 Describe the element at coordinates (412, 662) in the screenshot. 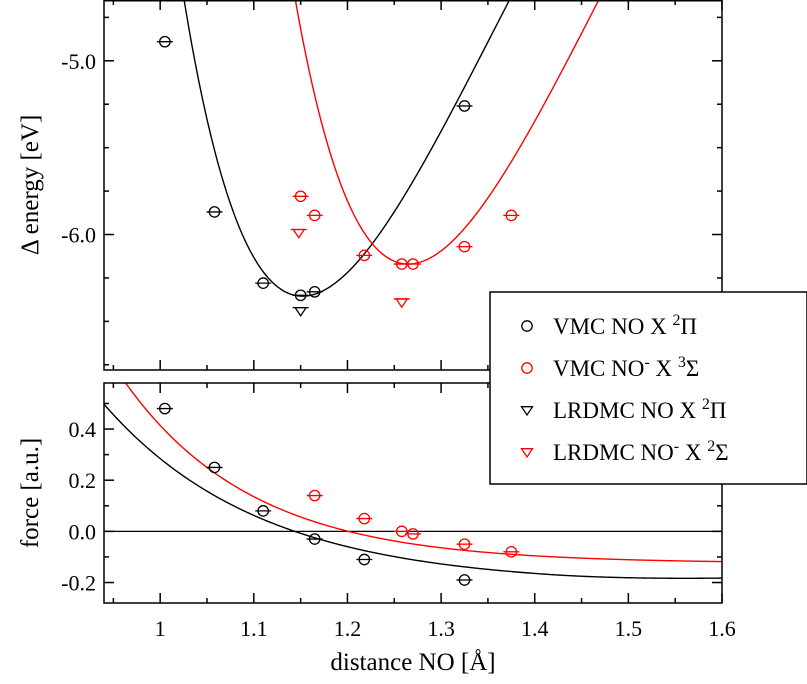

I see `x-axis-label: distance NO [Å]` at that location.